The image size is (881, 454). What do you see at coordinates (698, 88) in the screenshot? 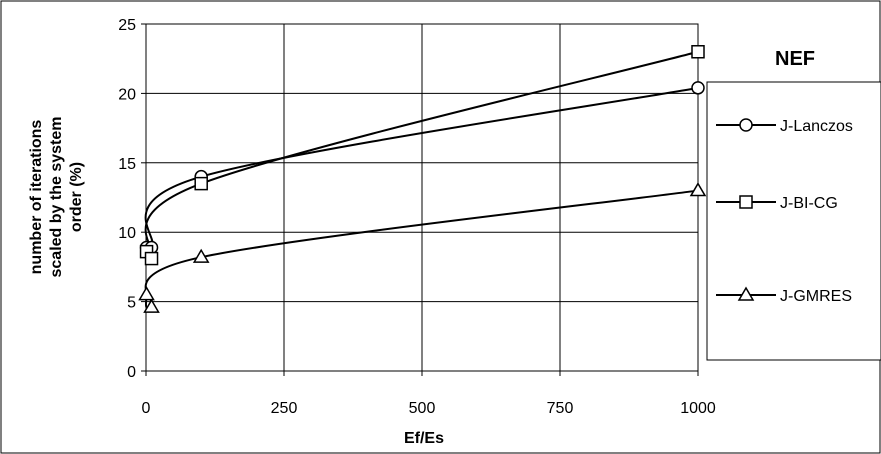
I see `data-point-circle` at bounding box center [698, 88].